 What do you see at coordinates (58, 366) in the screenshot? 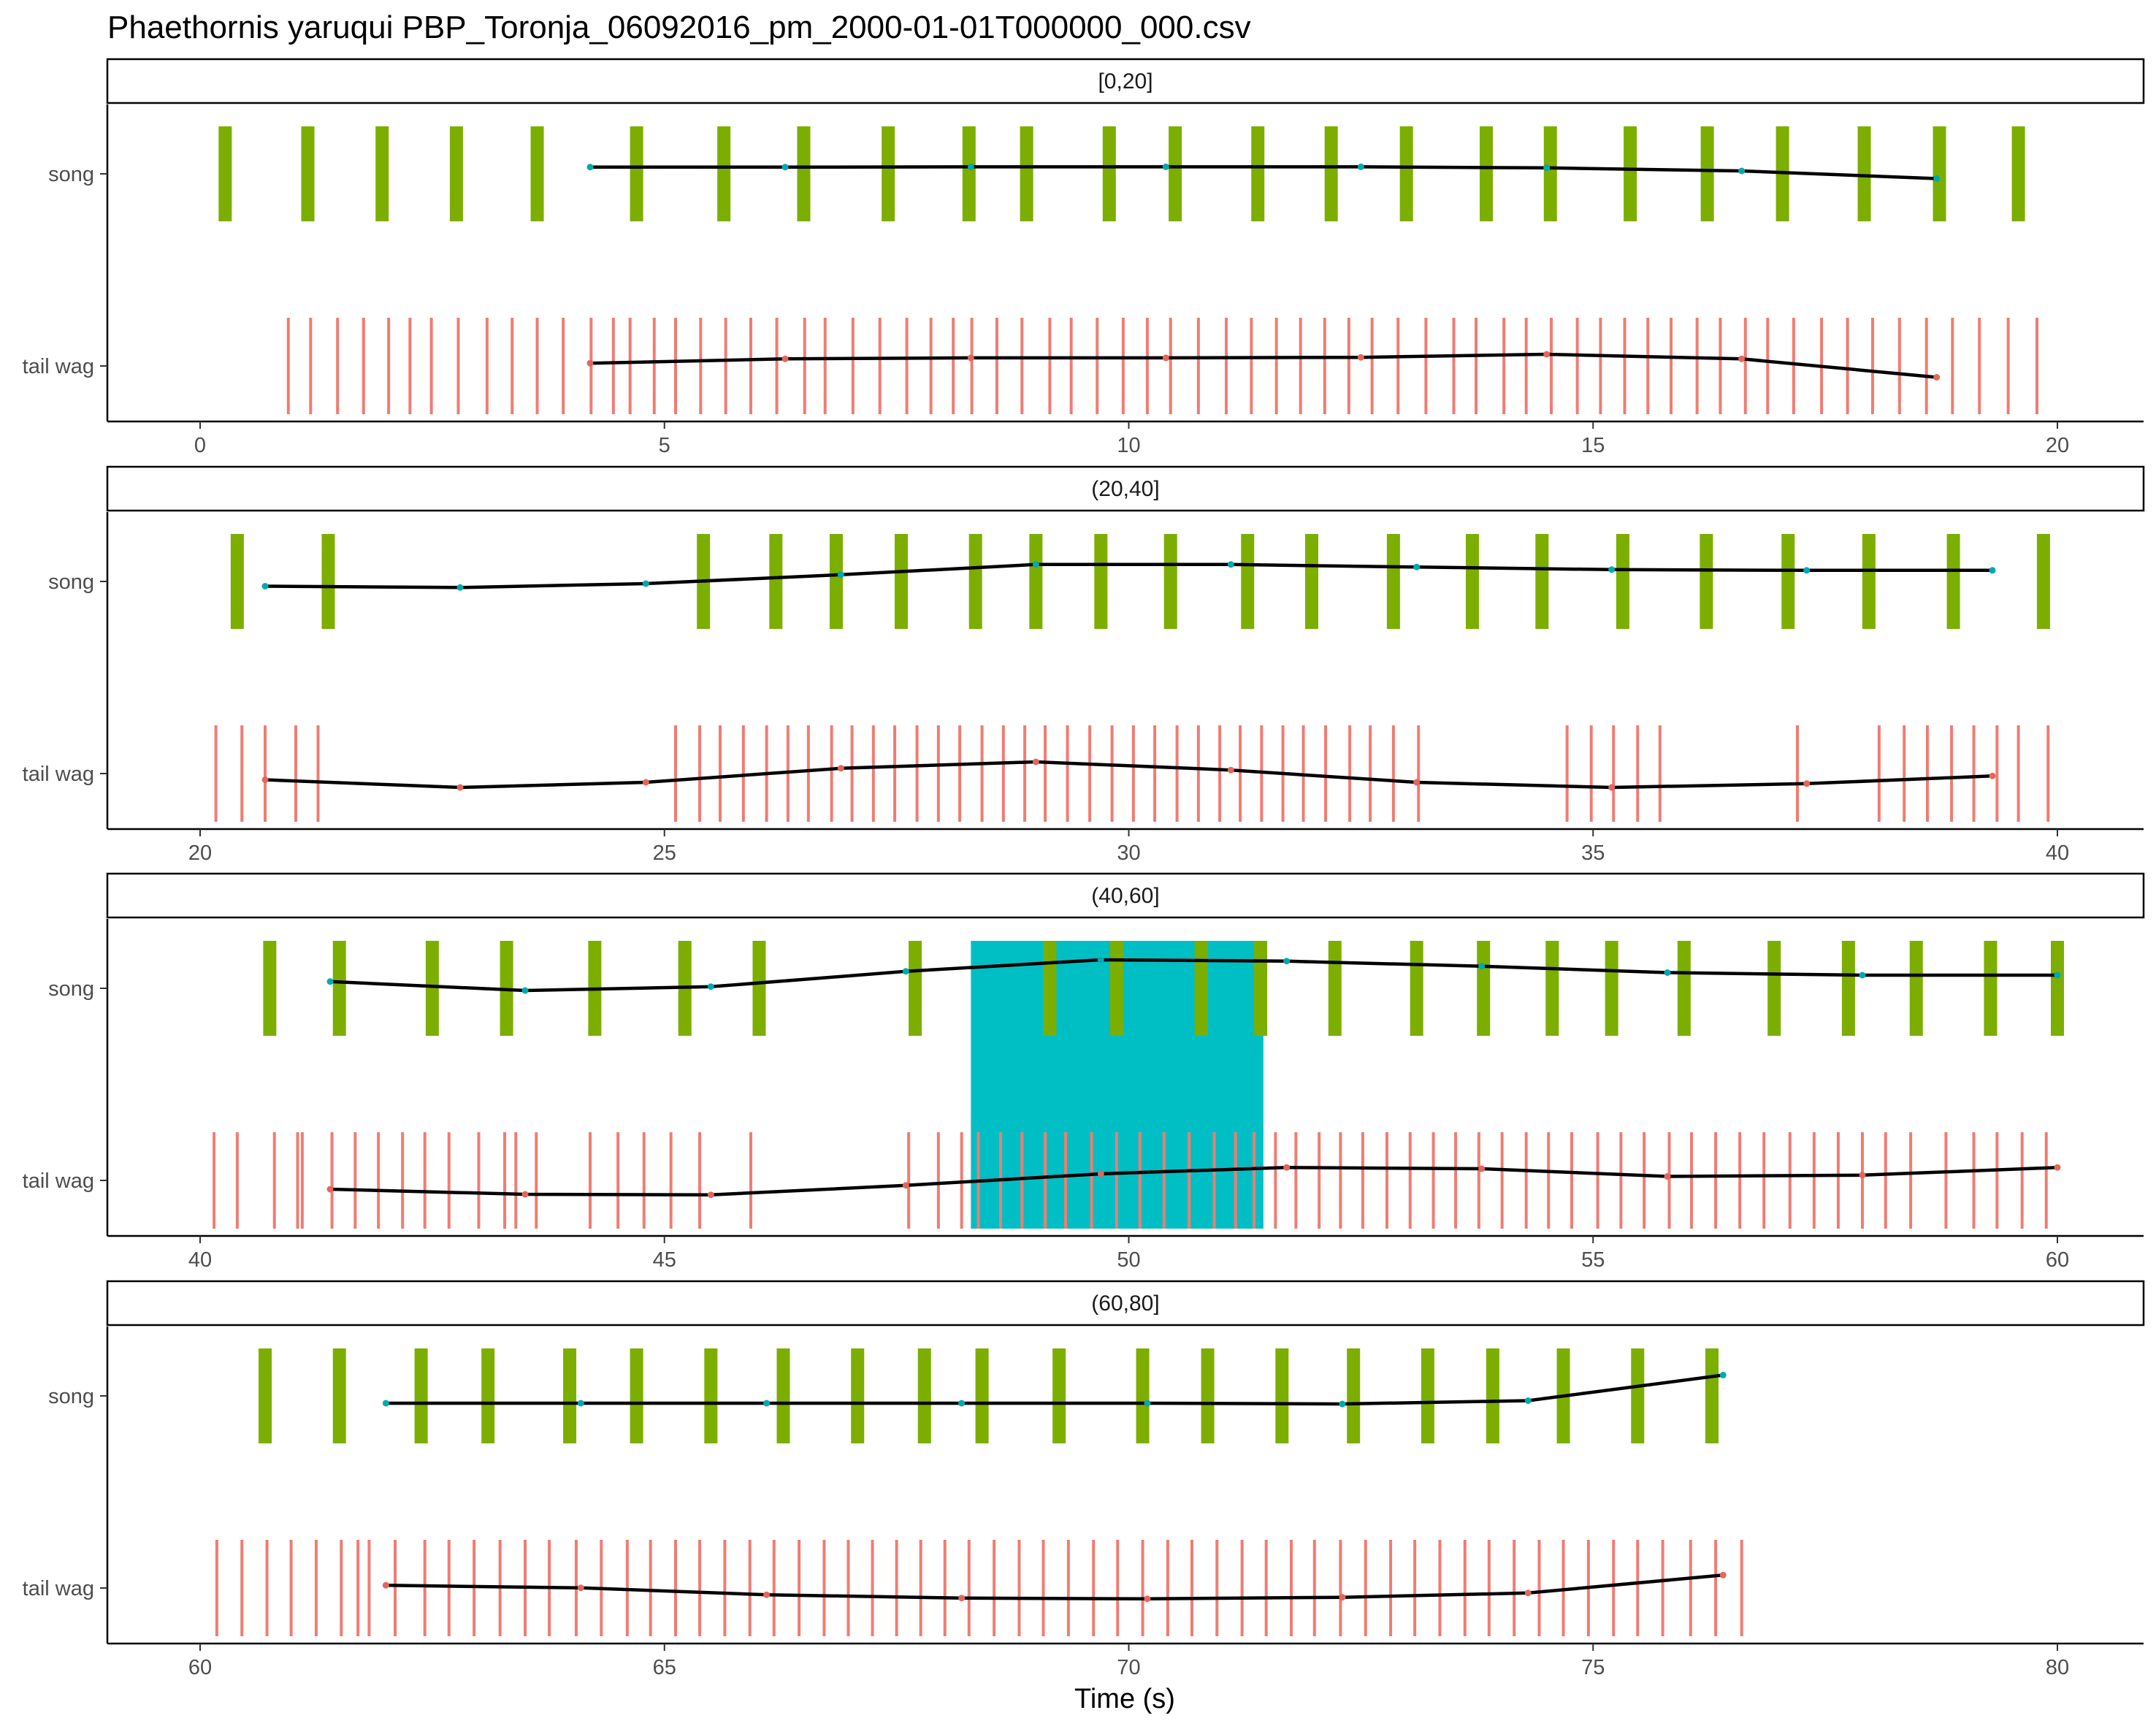
I see `y-tick-label: tail wag` at bounding box center [58, 366].